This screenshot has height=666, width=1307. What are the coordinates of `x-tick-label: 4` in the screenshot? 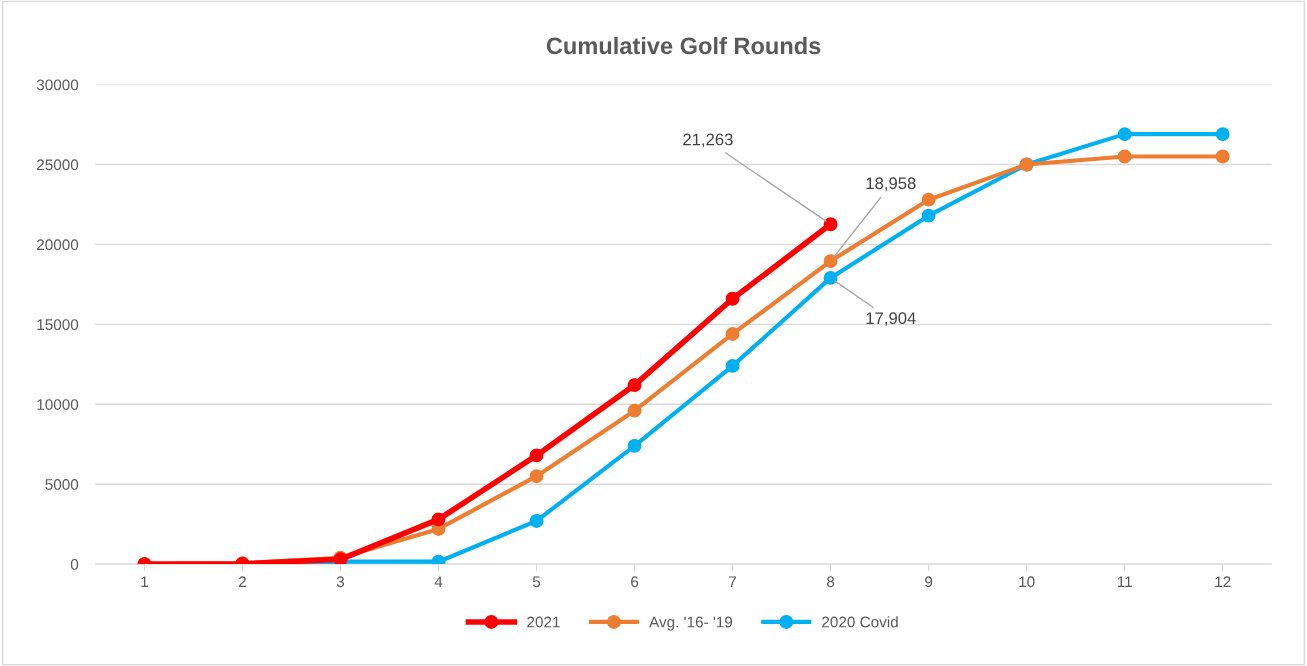 It's located at (438, 581).